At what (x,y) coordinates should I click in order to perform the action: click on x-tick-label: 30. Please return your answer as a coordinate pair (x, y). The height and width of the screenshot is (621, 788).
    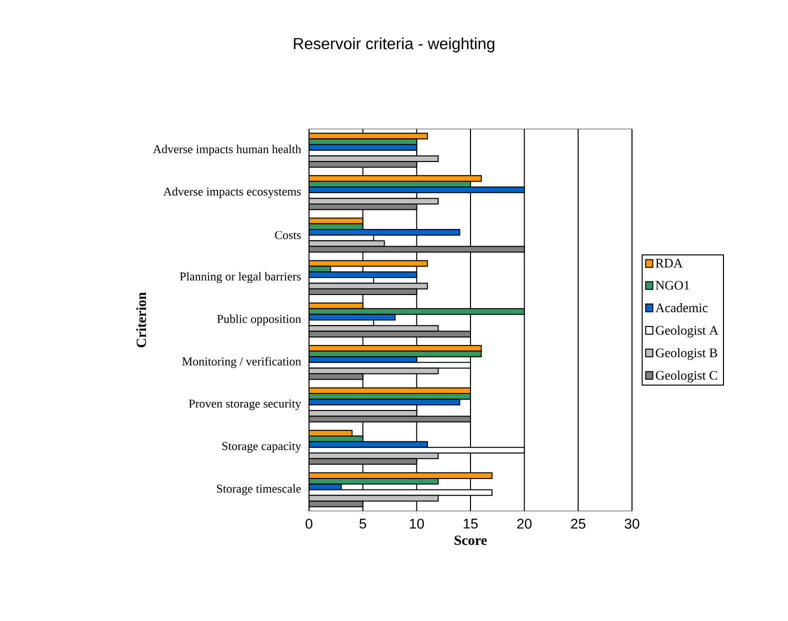
    Looking at the image, I should click on (632, 523).